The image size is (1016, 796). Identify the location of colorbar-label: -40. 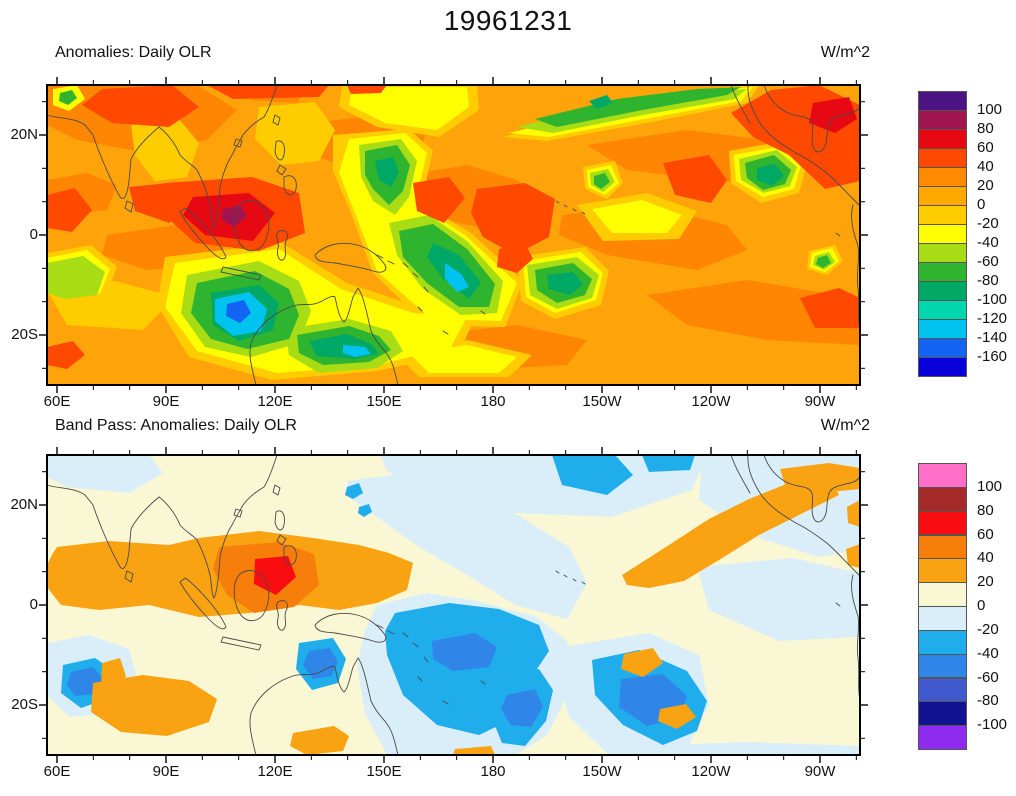
(988, 653).